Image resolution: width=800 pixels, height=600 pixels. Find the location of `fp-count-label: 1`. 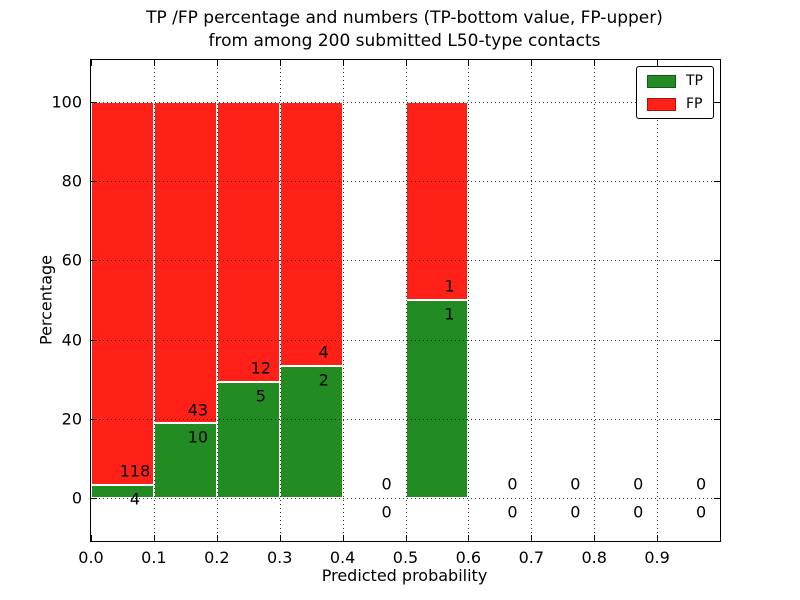

fp-count-label: 1 is located at coordinates (449, 286).